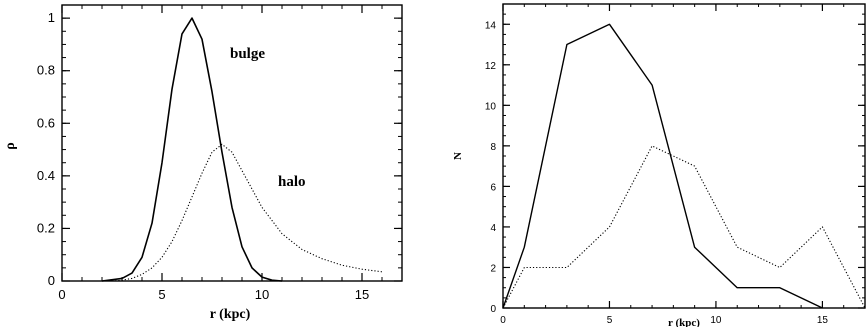 Image resolution: width=868 pixels, height=327 pixels. Describe the element at coordinates (46, 70) in the screenshot. I see `left-y-tick-label: 0.8` at that location.